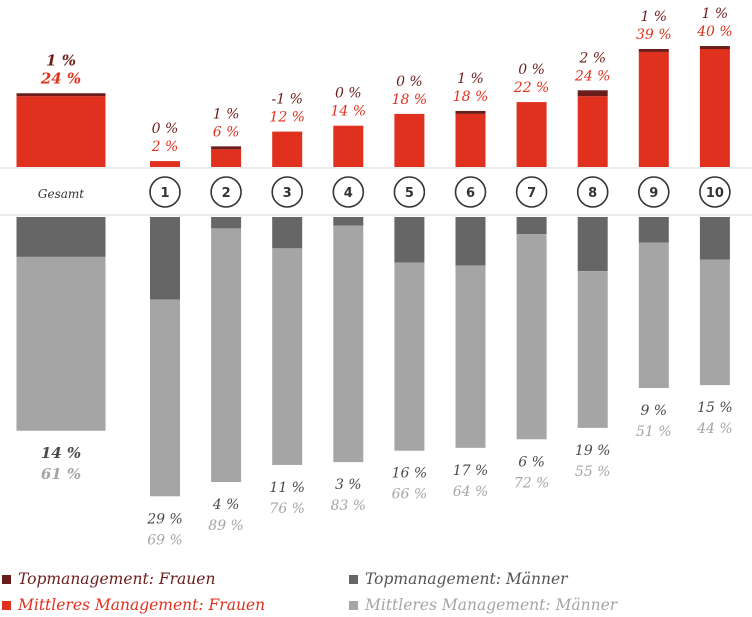 This screenshot has height=617, width=752. I want to click on category-label-2: 2, so click(226, 193).